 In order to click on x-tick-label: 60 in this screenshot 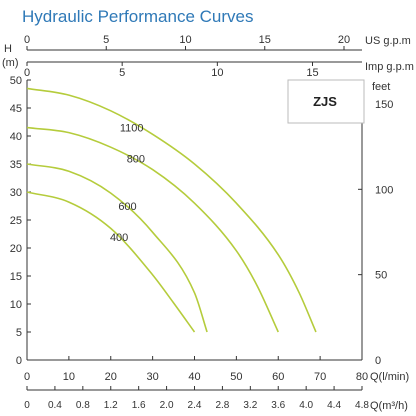, I will do `click(278, 377)`.